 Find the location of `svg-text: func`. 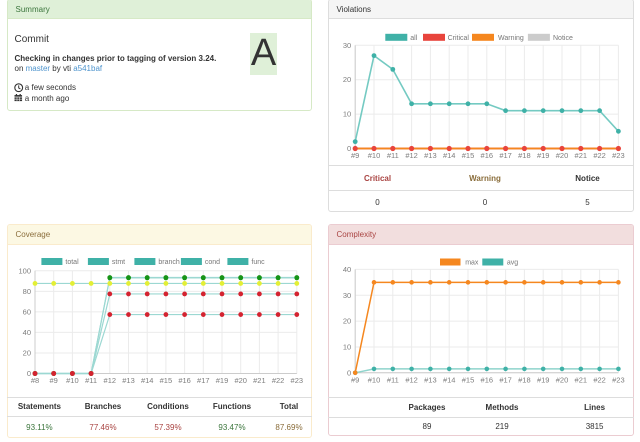

svg-text: func is located at coordinates (258, 262).